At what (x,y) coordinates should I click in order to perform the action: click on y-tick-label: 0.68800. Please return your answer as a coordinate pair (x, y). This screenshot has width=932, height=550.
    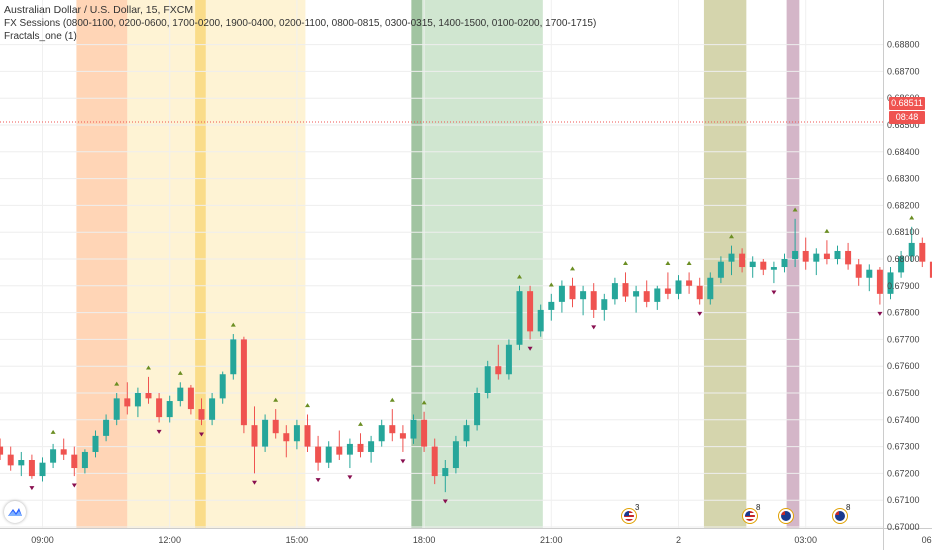
    Looking at the image, I should click on (903, 45).